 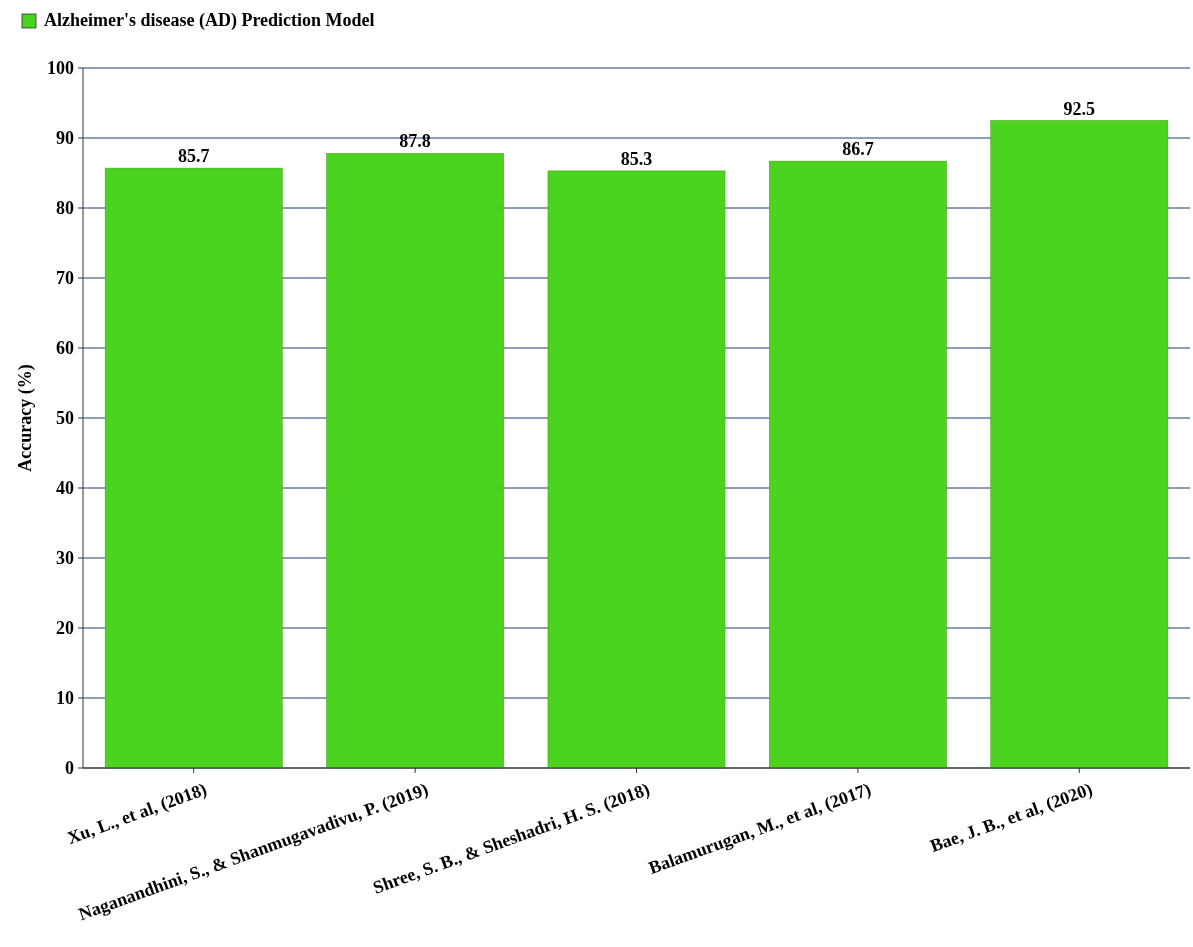 I want to click on y-axis-title: Accuracy (%), so click(x=25, y=418).